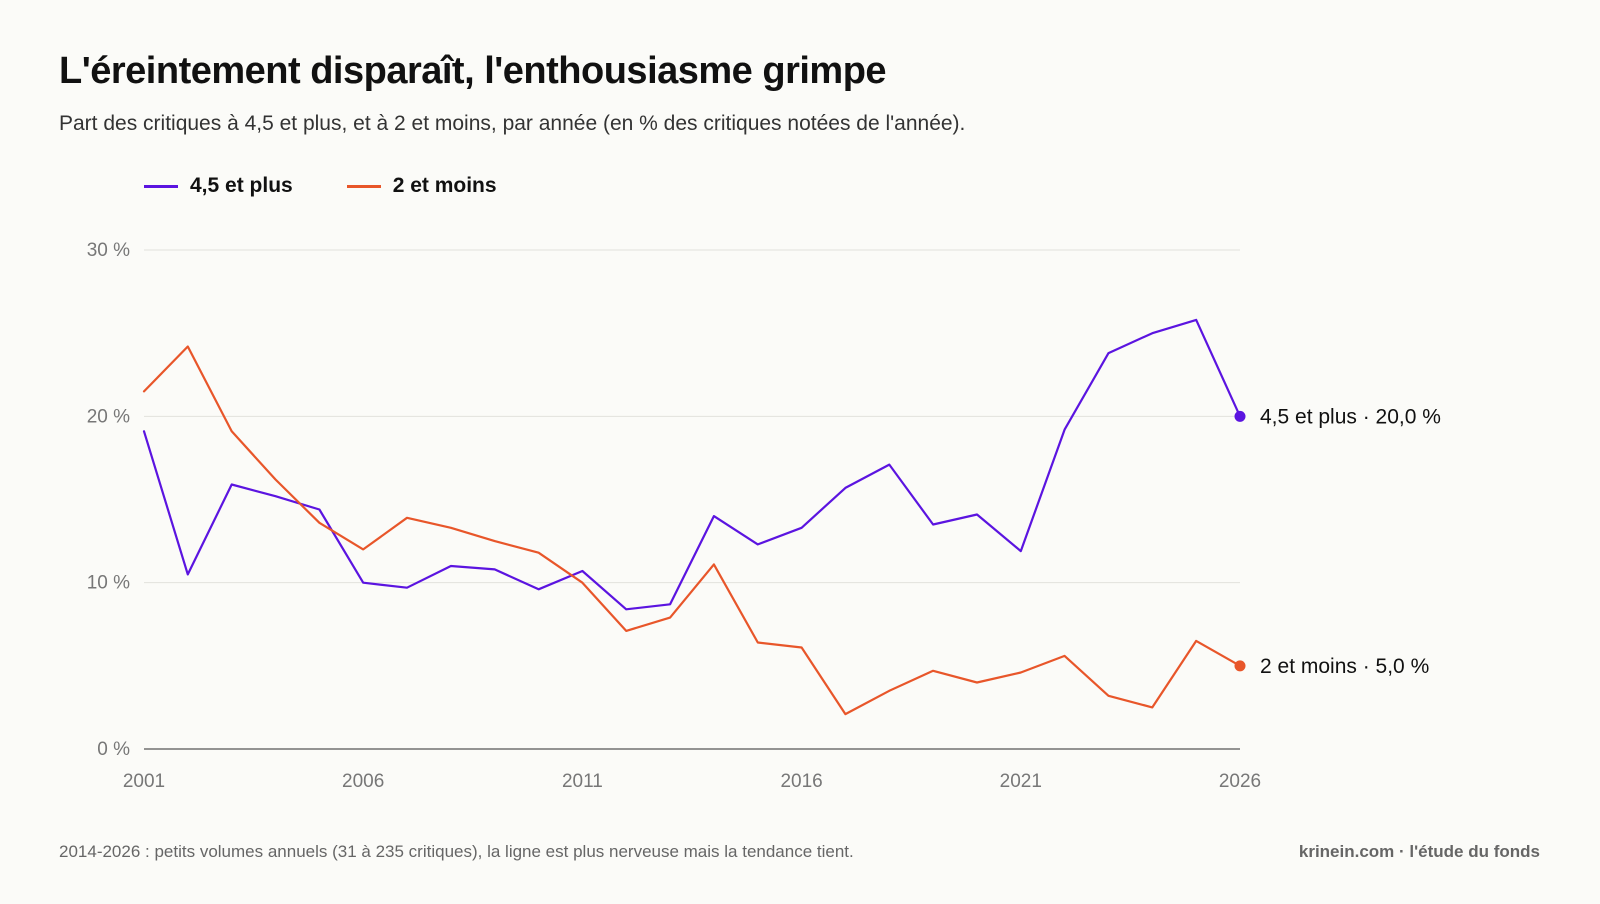  What do you see at coordinates (1350, 416) in the screenshot?
I see `end-label-high: 4,5 et plus · 20,0 %` at bounding box center [1350, 416].